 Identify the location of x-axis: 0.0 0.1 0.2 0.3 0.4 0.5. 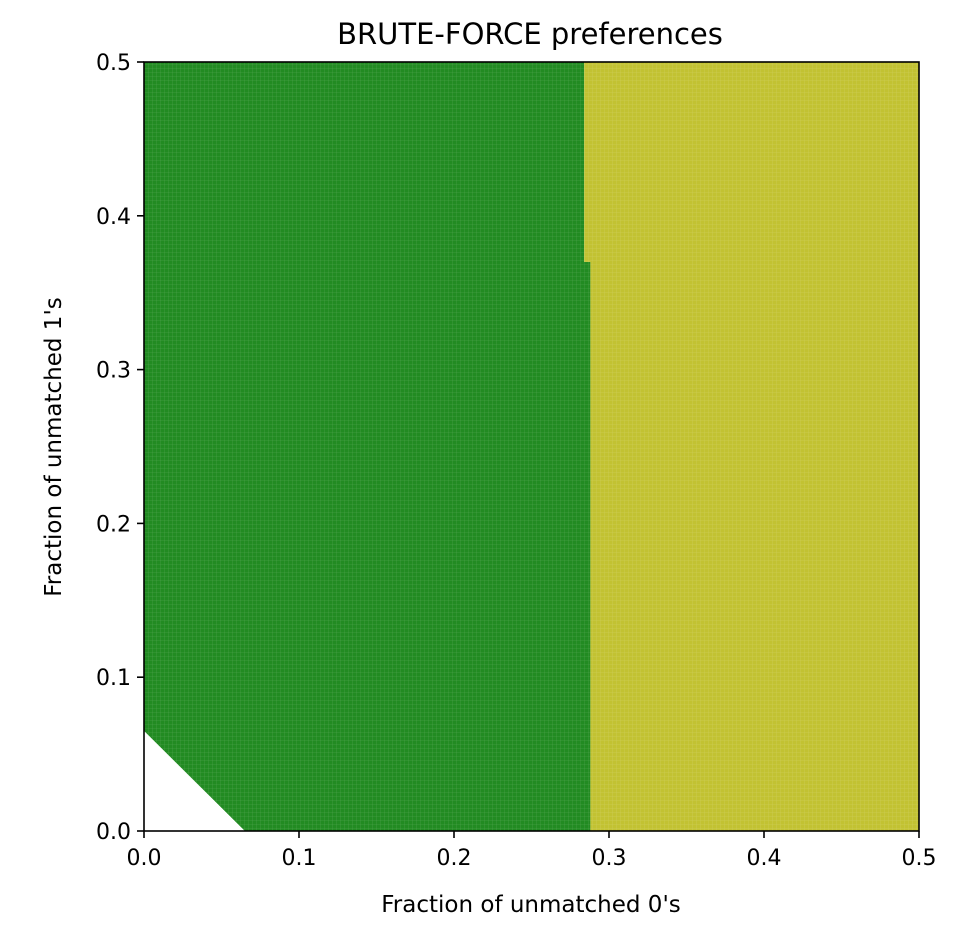
(532, 851).